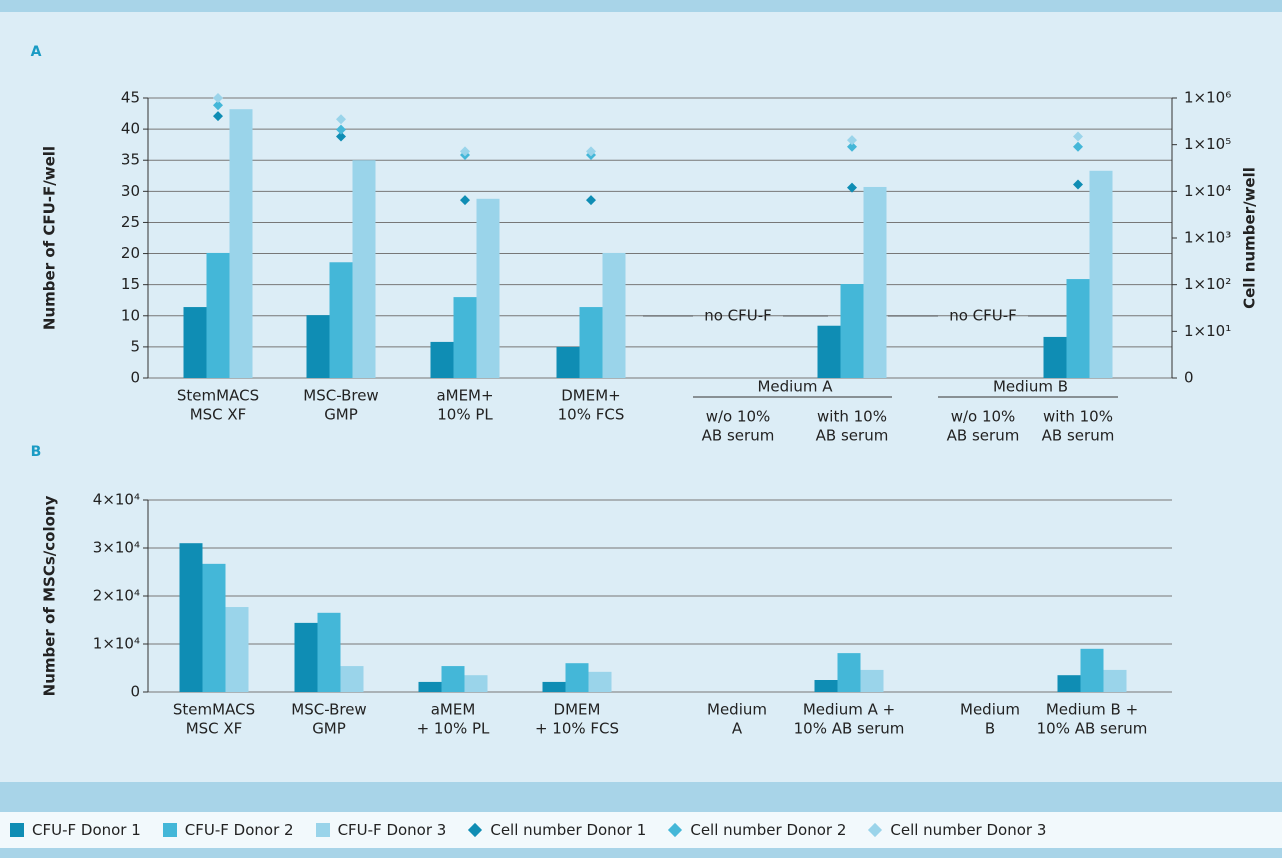 The height and width of the screenshot is (858, 1282). Describe the element at coordinates (577, 710) in the screenshot. I see `x-tick-label: DMEM` at that location.